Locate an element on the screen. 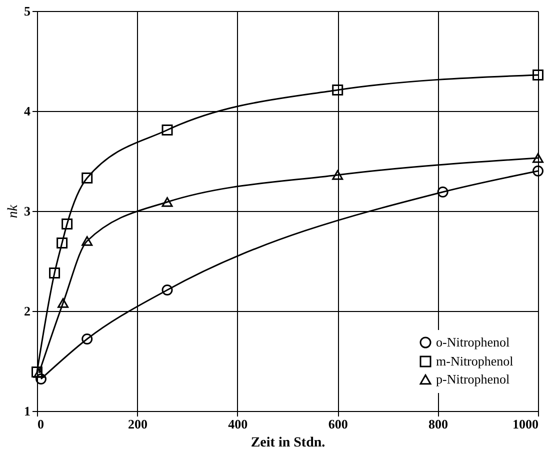 The image size is (551, 454). x-tick-label: 400 is located at coordinates (238, 424).